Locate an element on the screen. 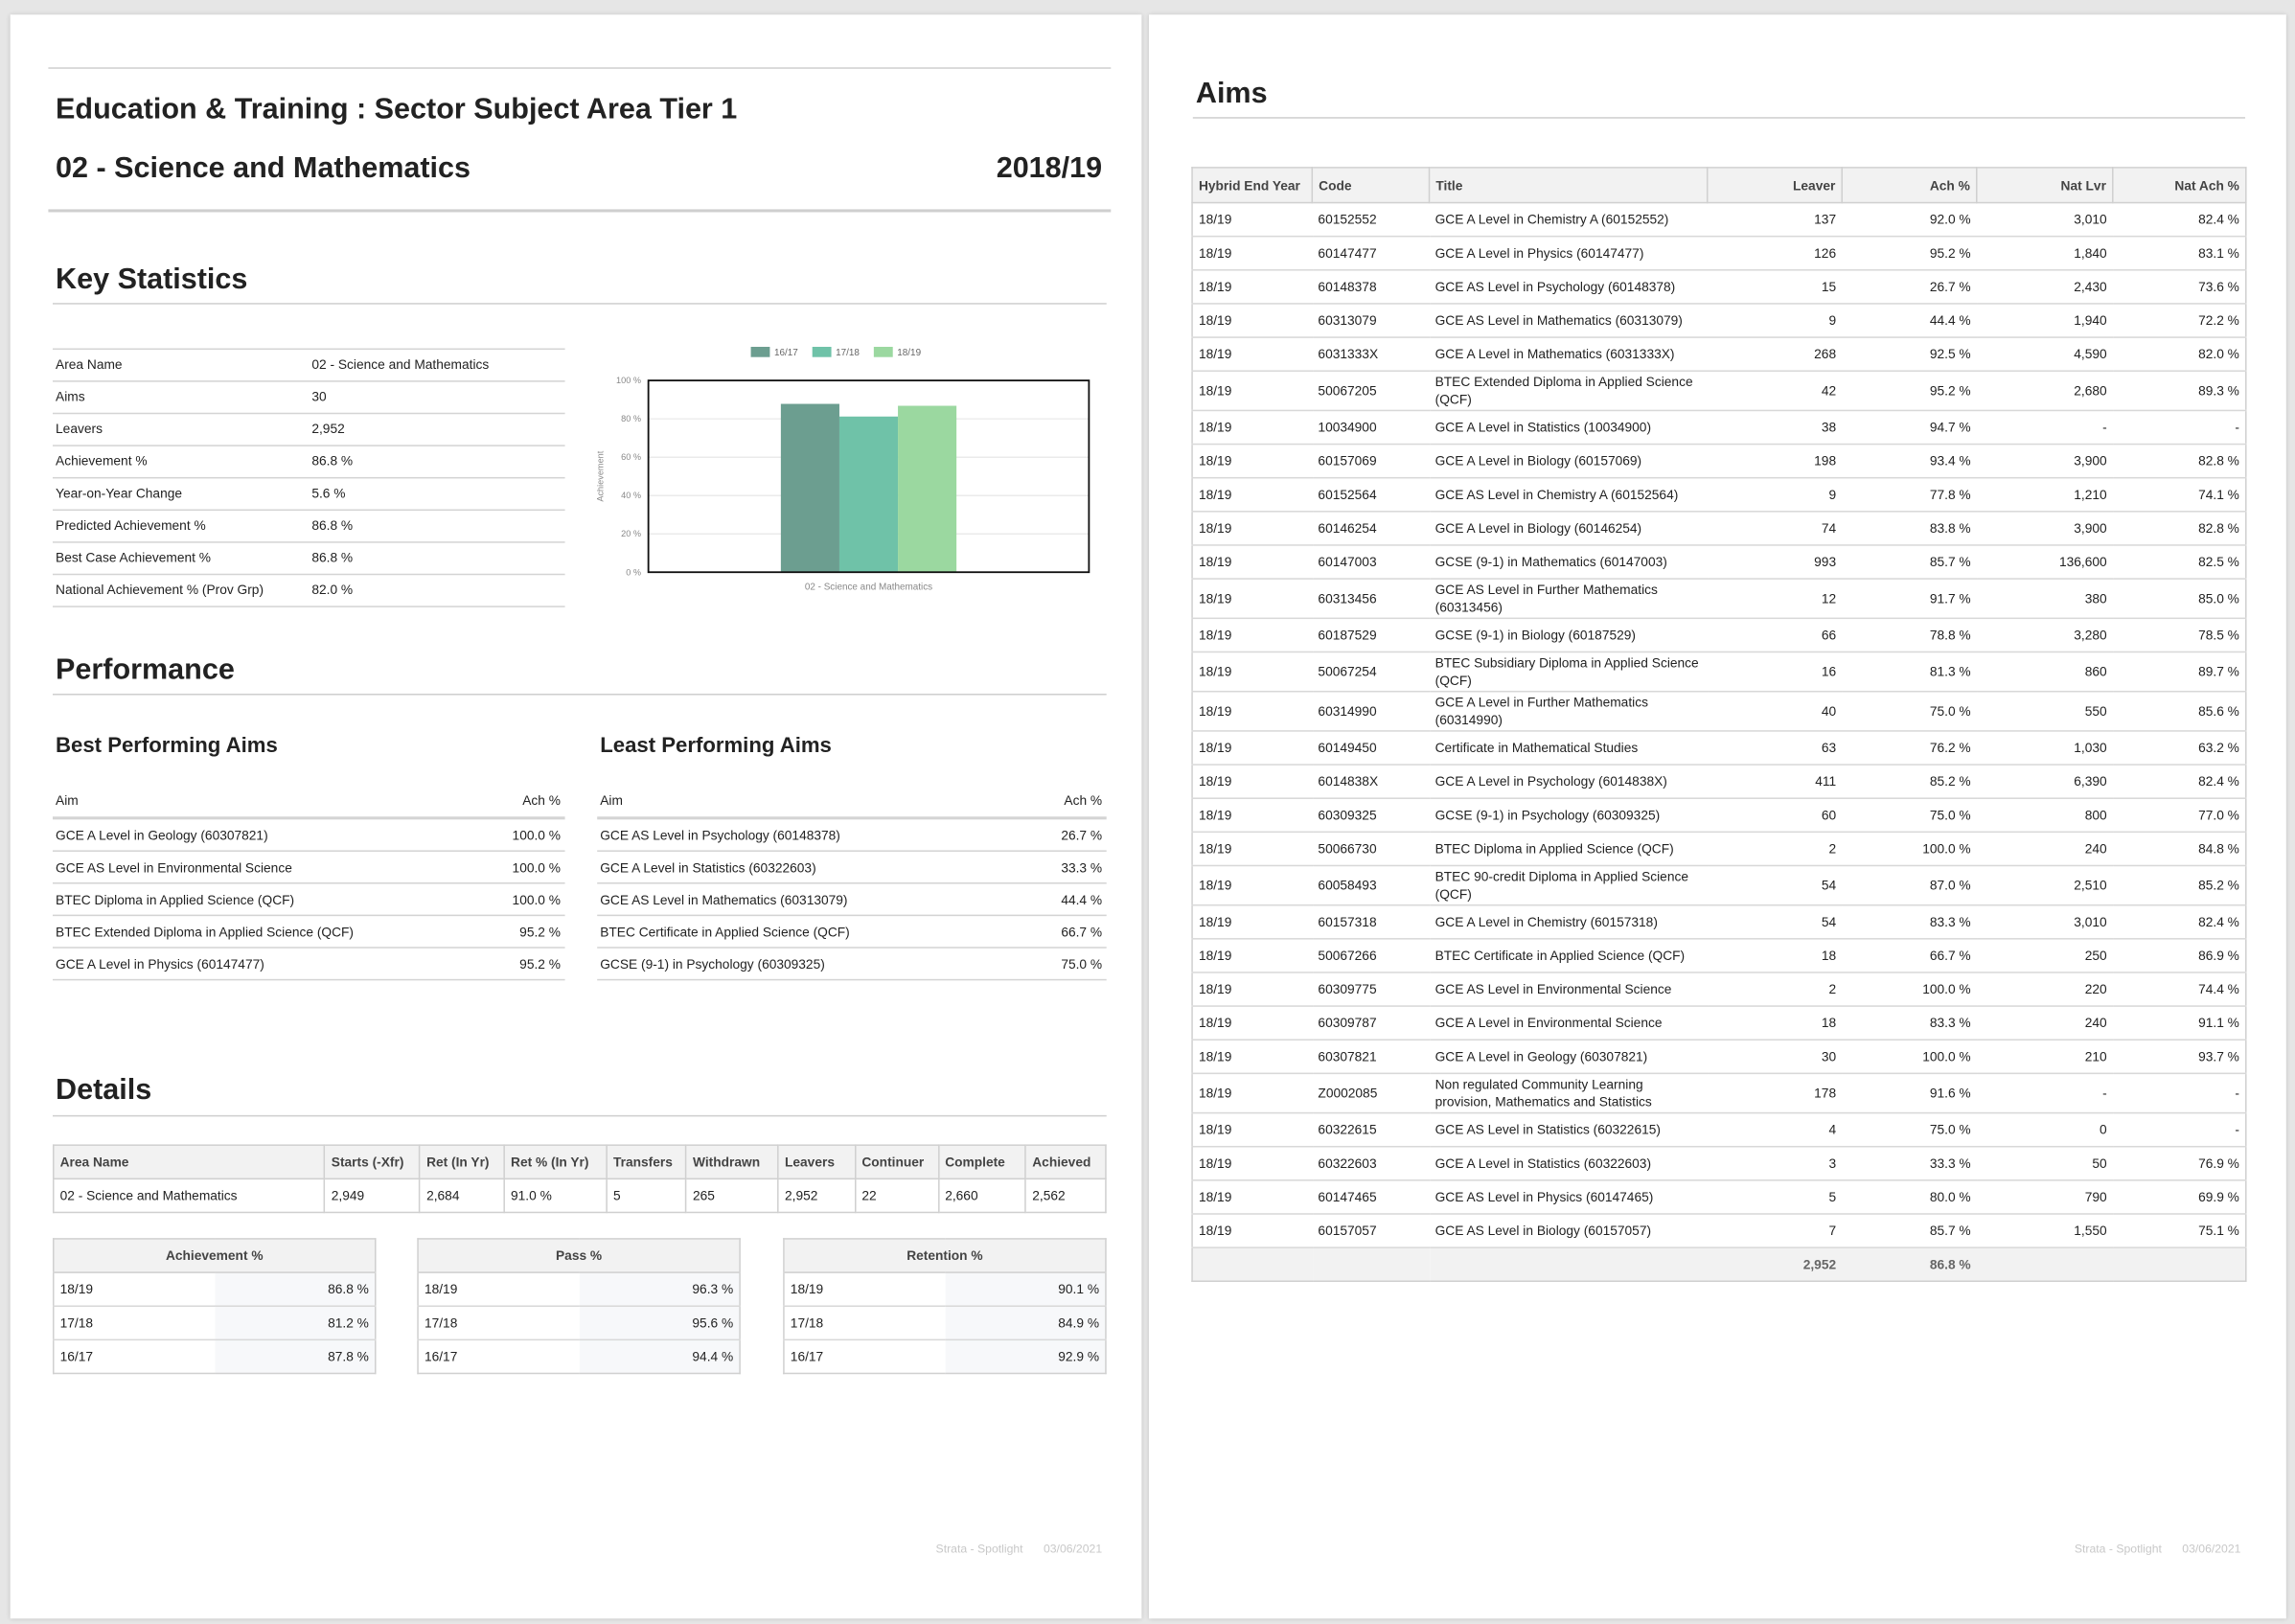 This screenshot has width=2295, height=1624. y-axis-label: Achievement is located at coordinates (600, 475).